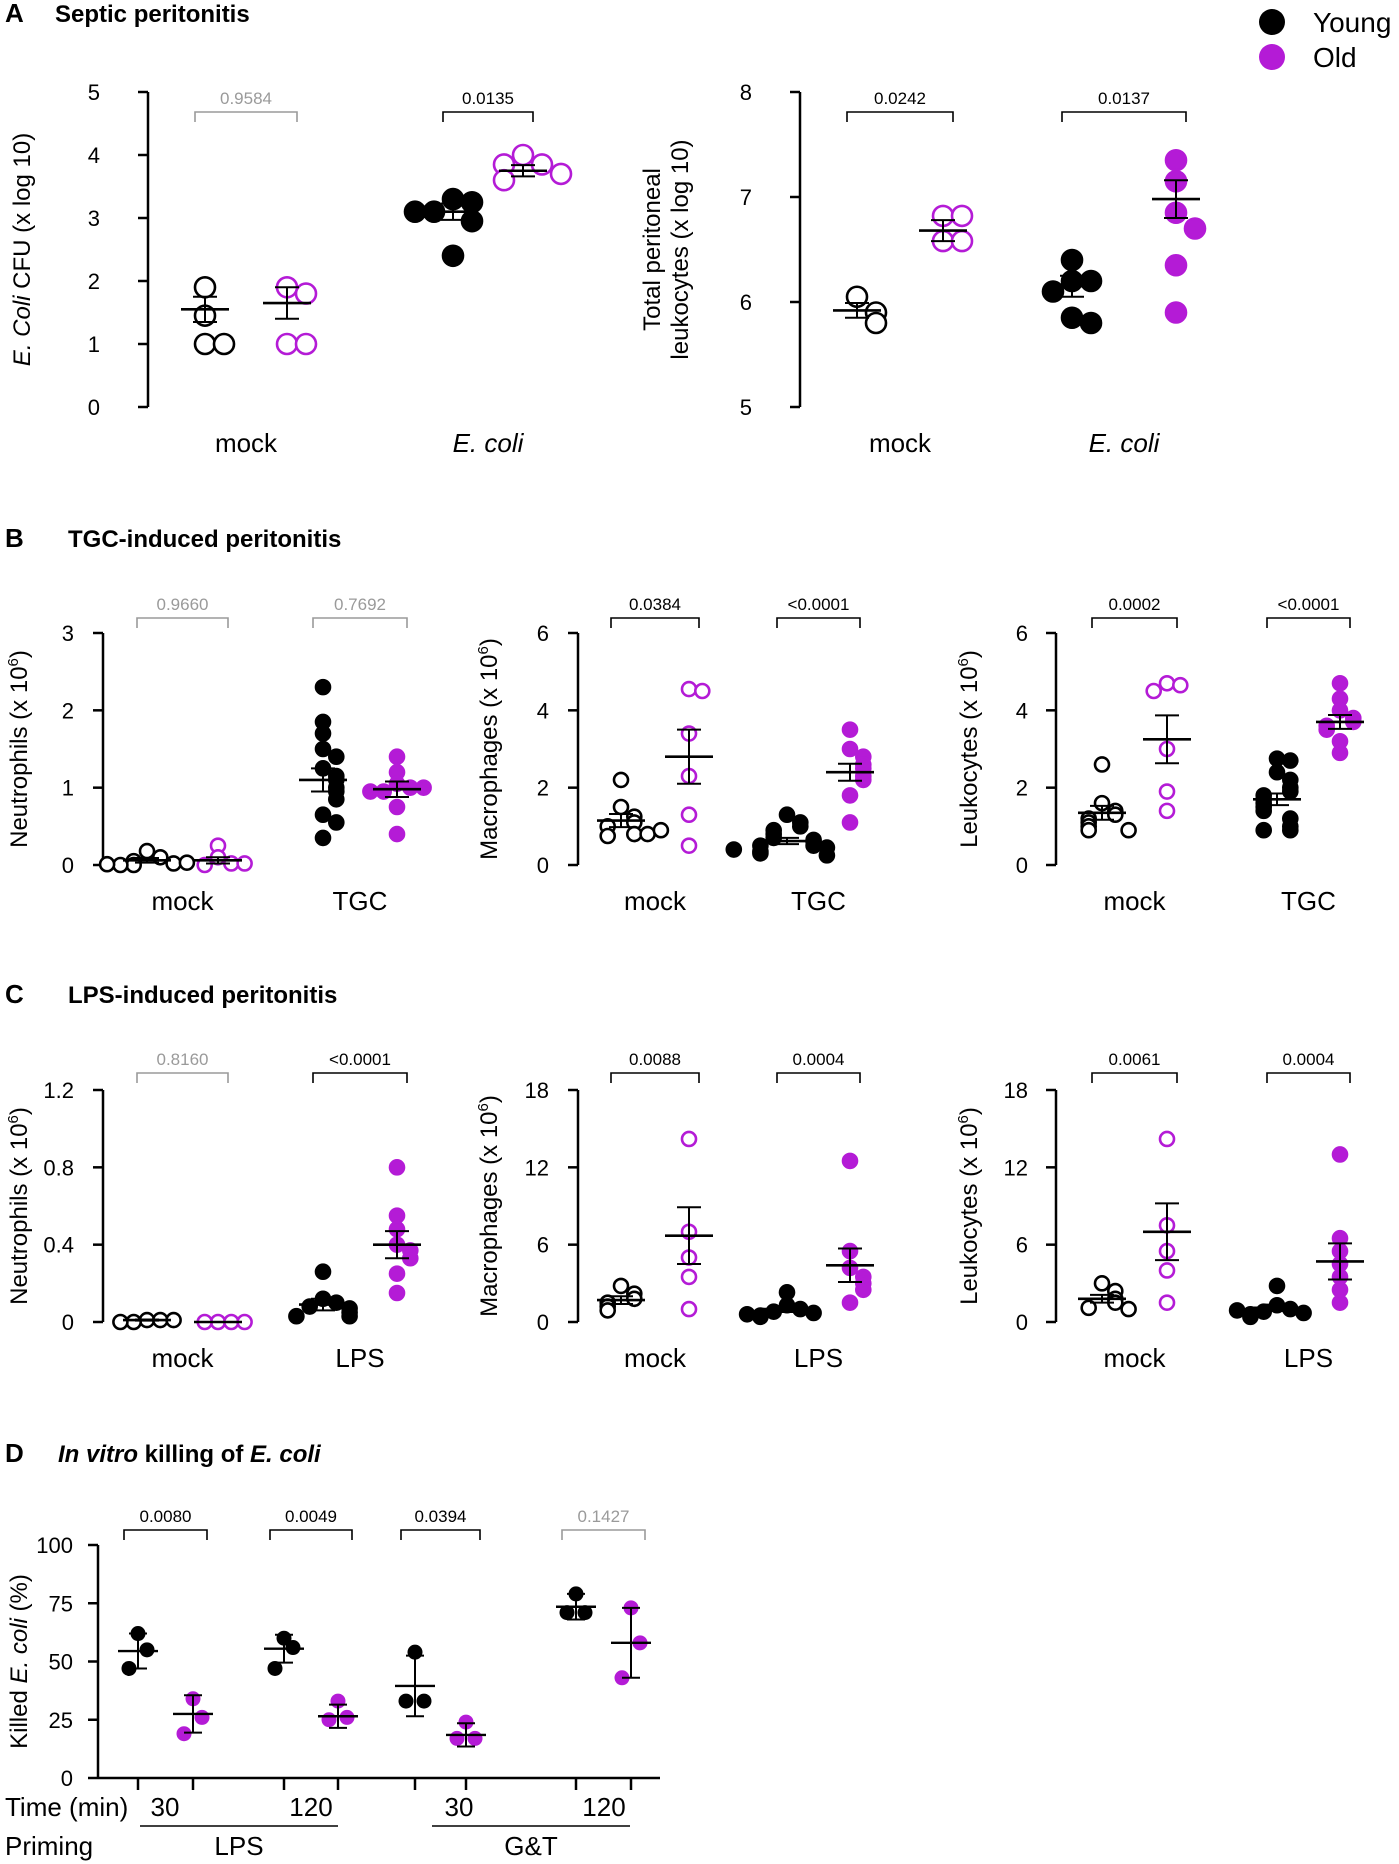 The width and height of the screenshot is (1399, 1864). I want to click on chart-d-ylabel-italic: E. coli, so click(19, 1650).